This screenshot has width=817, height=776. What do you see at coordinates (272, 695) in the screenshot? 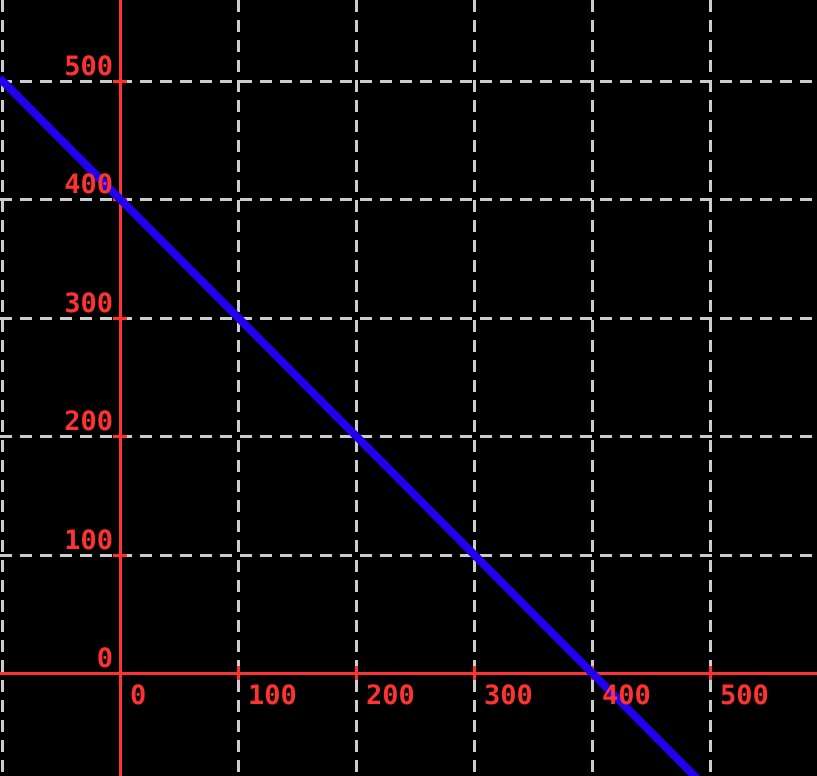
I see `x-tick-label: 100` at bounding box center [272, 695].